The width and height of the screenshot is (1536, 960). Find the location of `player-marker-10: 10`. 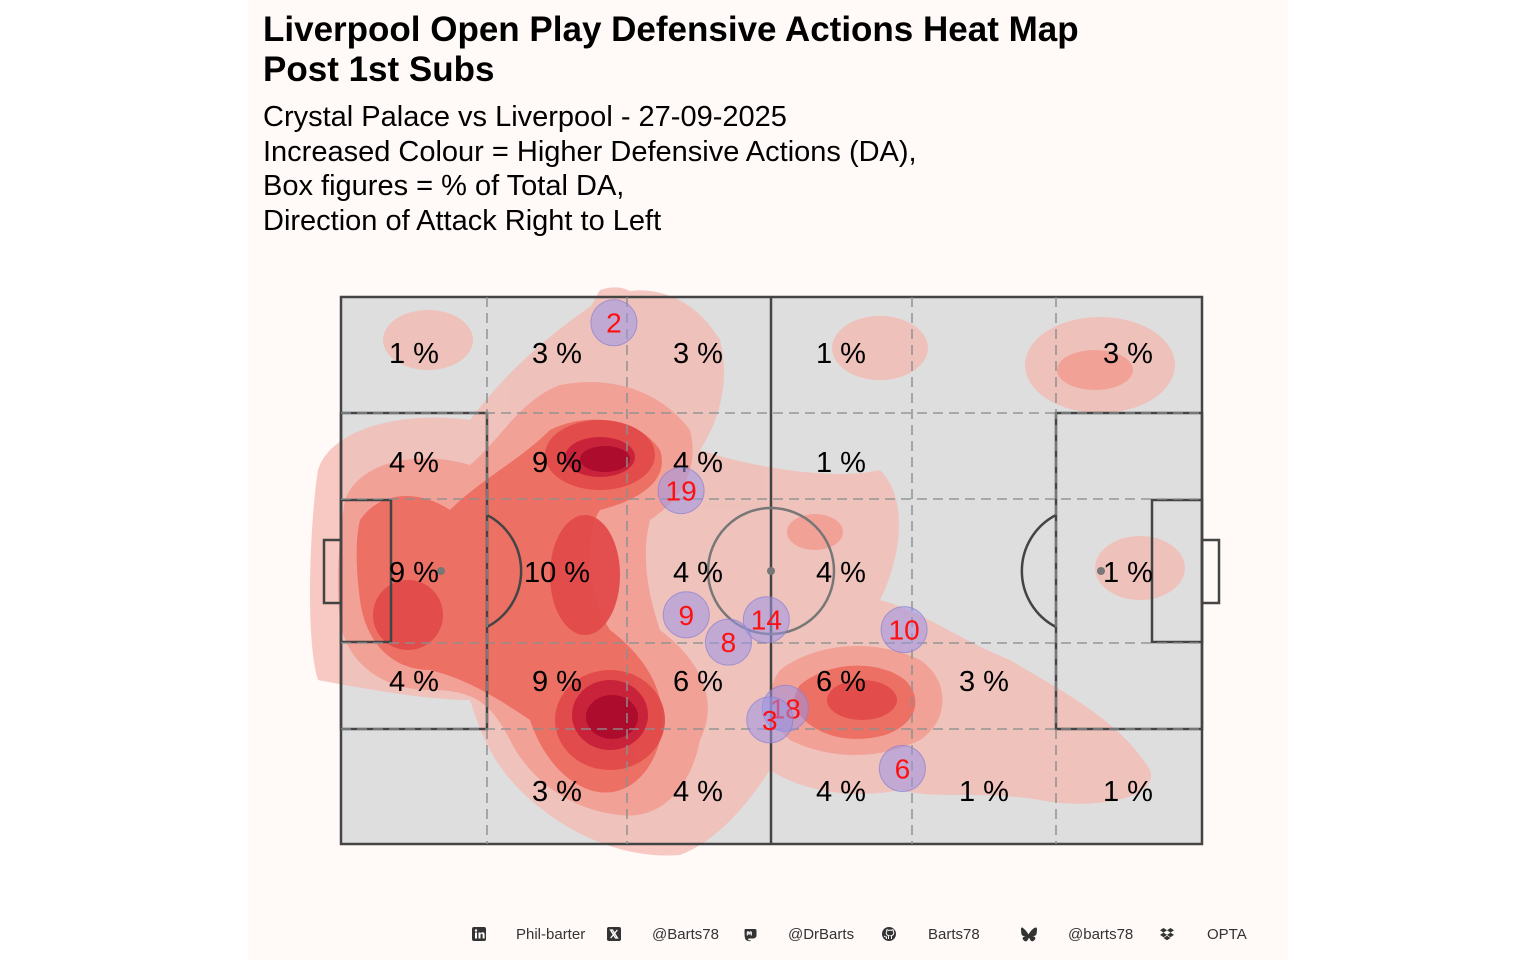

player-marker-10: 10 is located at coordinates (904, 630).